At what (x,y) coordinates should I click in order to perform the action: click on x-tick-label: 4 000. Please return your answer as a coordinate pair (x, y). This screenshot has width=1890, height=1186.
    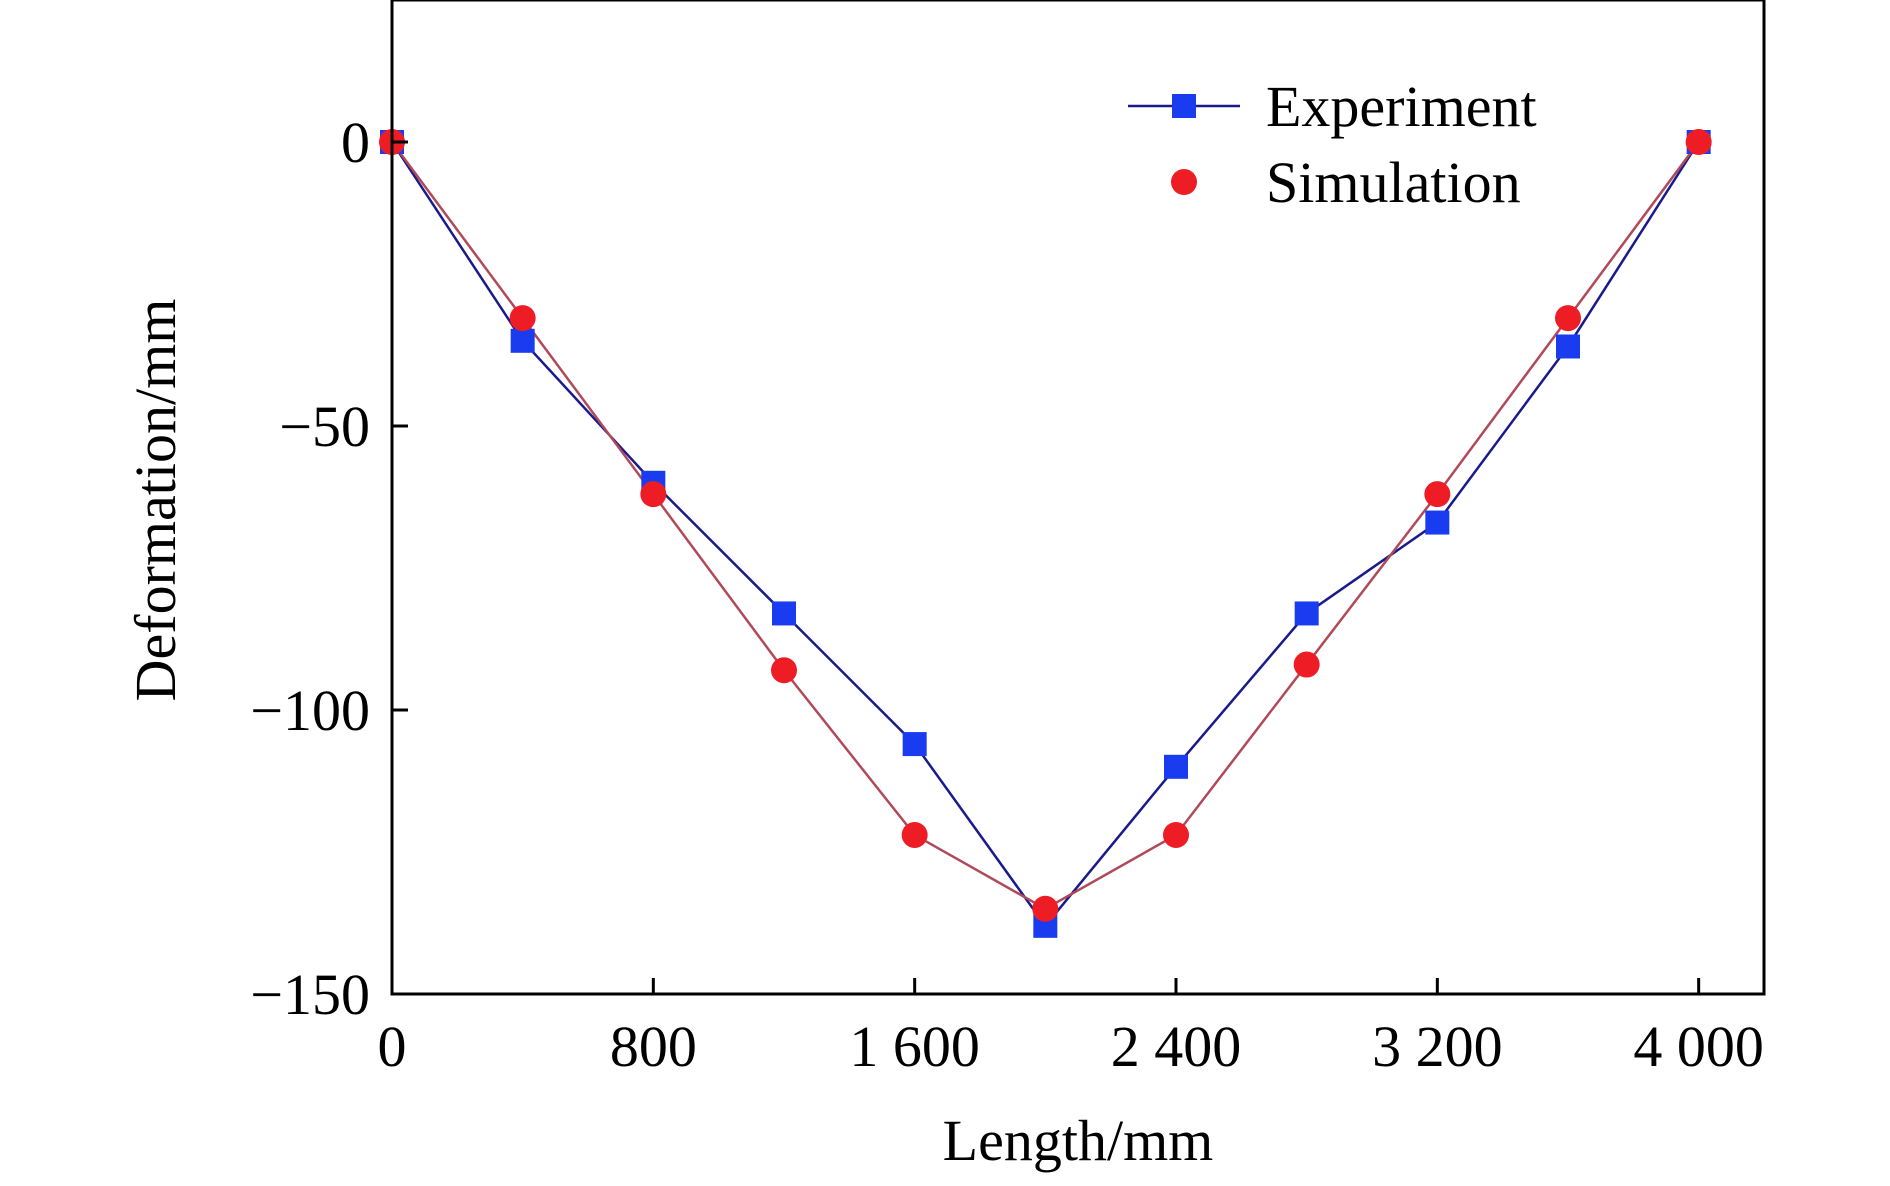
    Looking at the image, I should click on (1698, 1046).